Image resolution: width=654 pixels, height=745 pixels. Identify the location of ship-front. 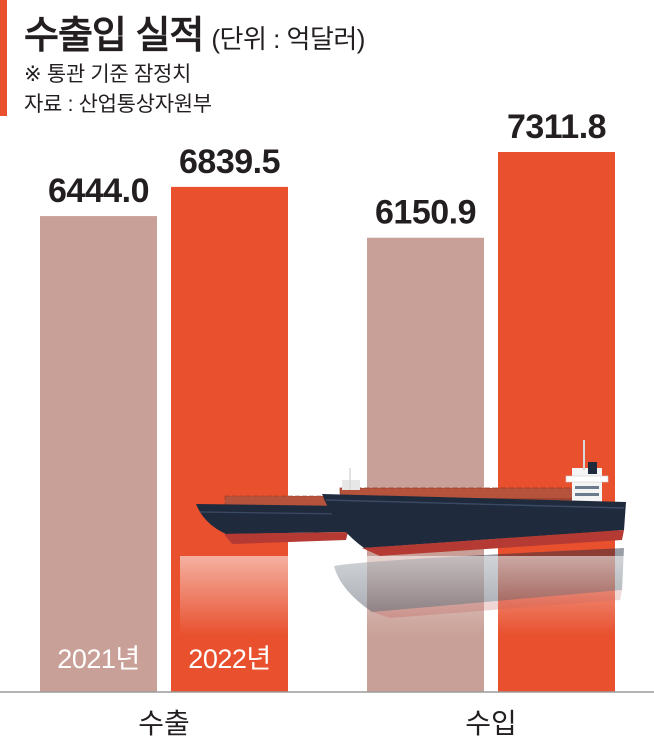
(474, 498).